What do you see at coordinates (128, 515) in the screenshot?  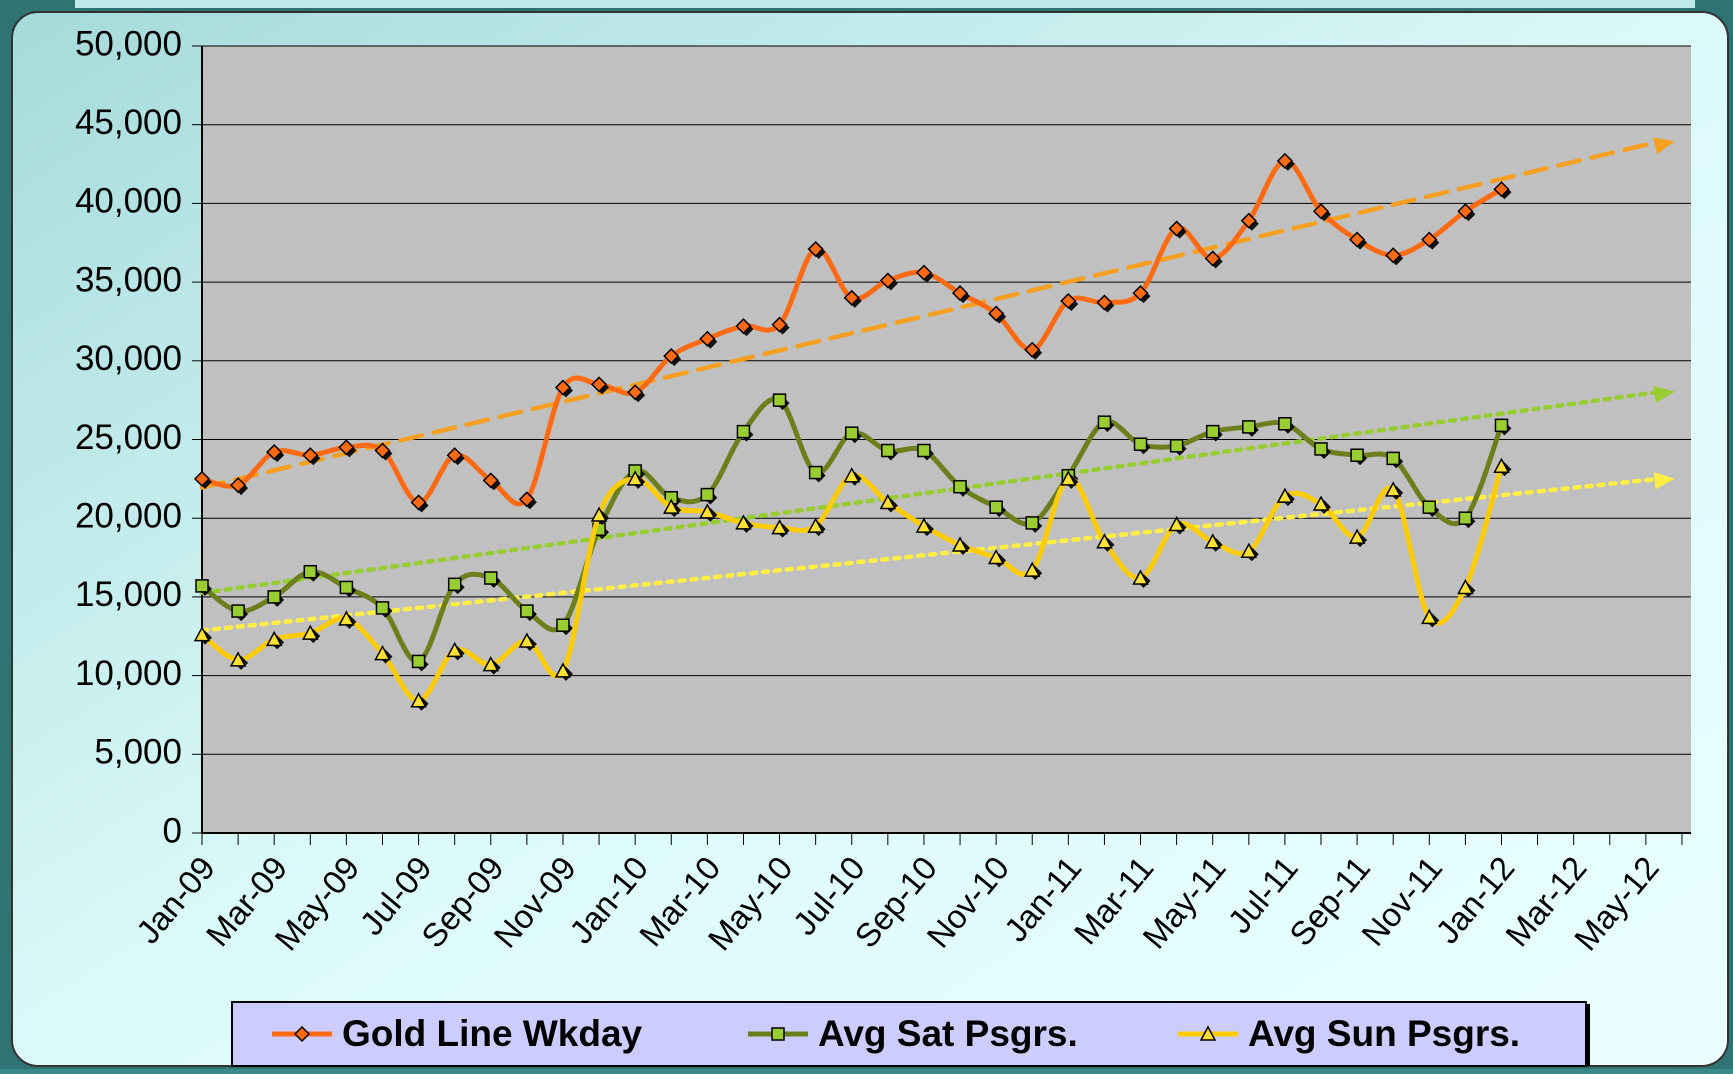 I see `y-tick-label: 20,000` at bounding box center [128, 515].